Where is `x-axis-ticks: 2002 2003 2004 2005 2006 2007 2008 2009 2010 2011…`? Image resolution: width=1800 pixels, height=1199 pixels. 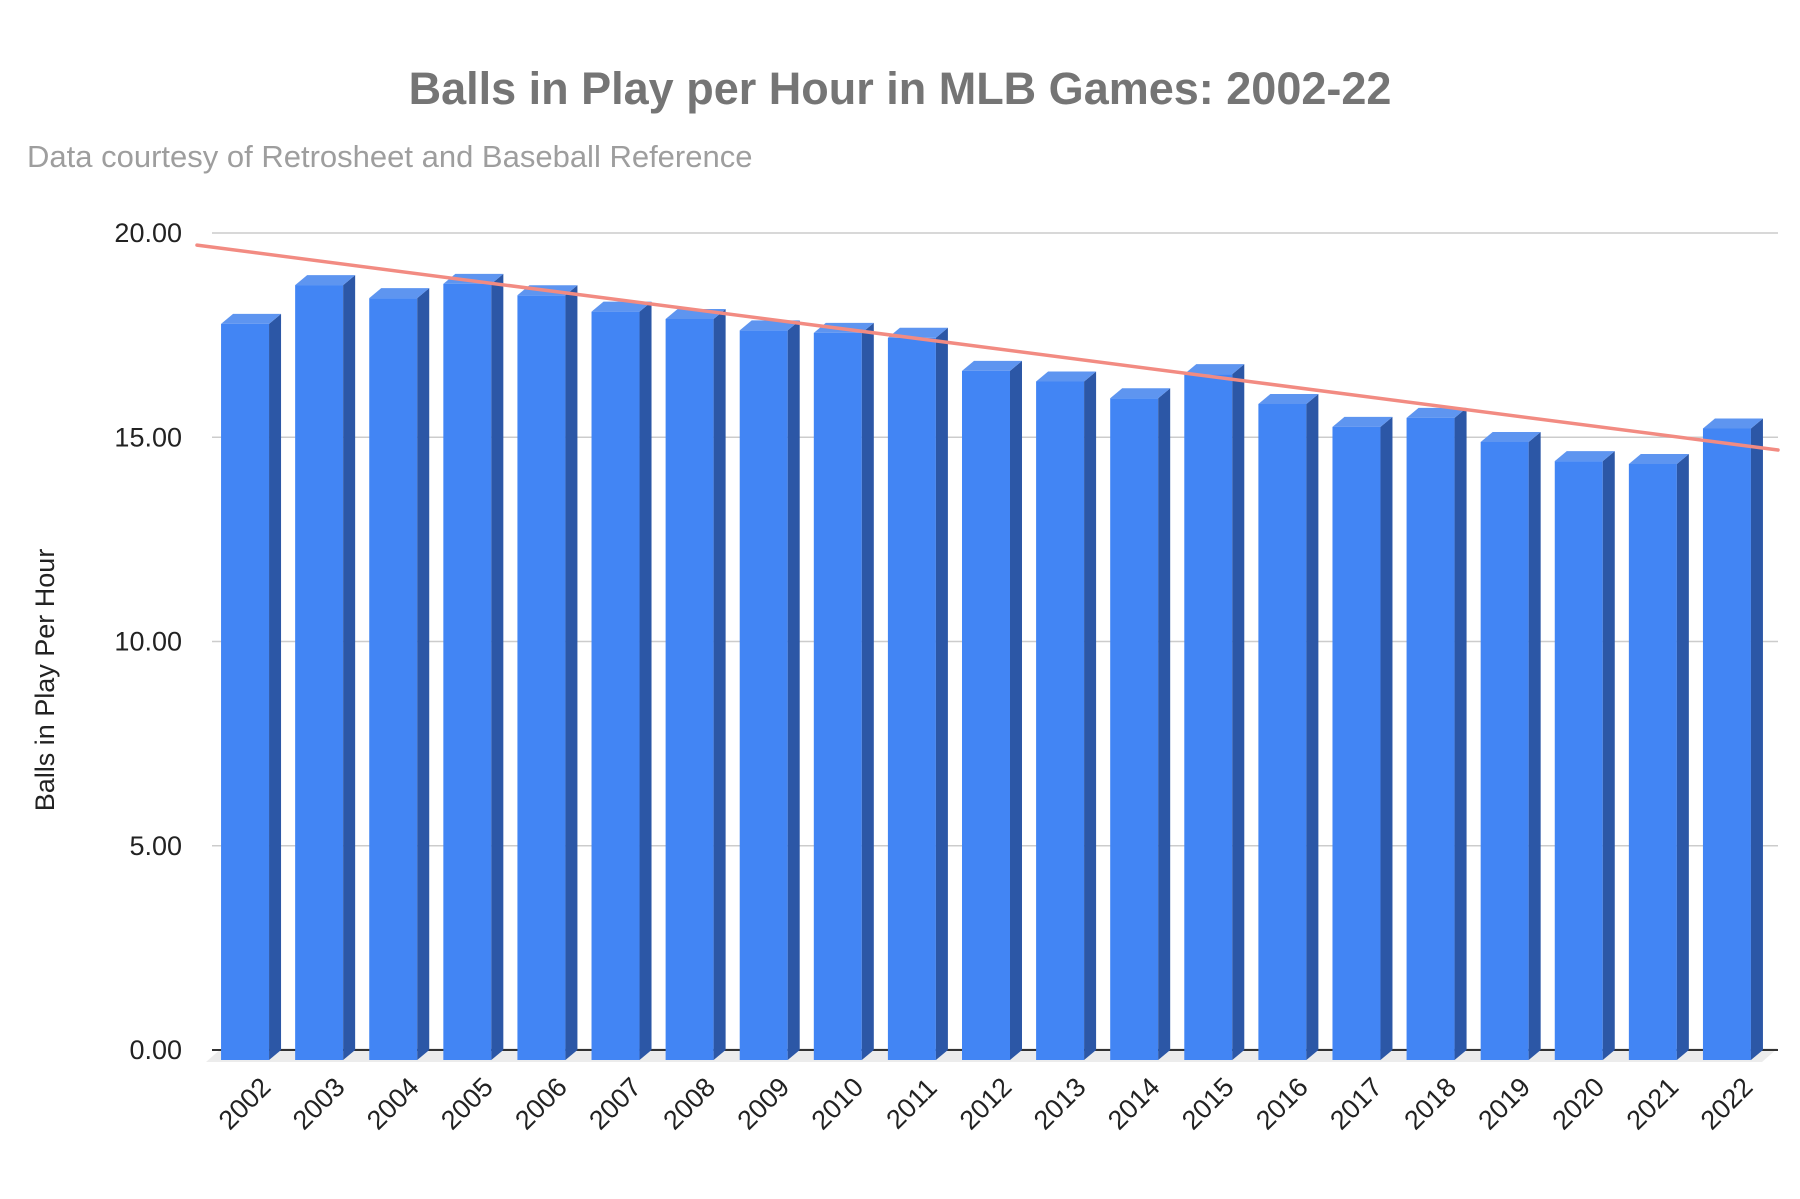 x-axis-ticks: 2002 2003 2004 2005 2006 2007 2008 2009 2010 2011… is located at coordinates (986, 1104).